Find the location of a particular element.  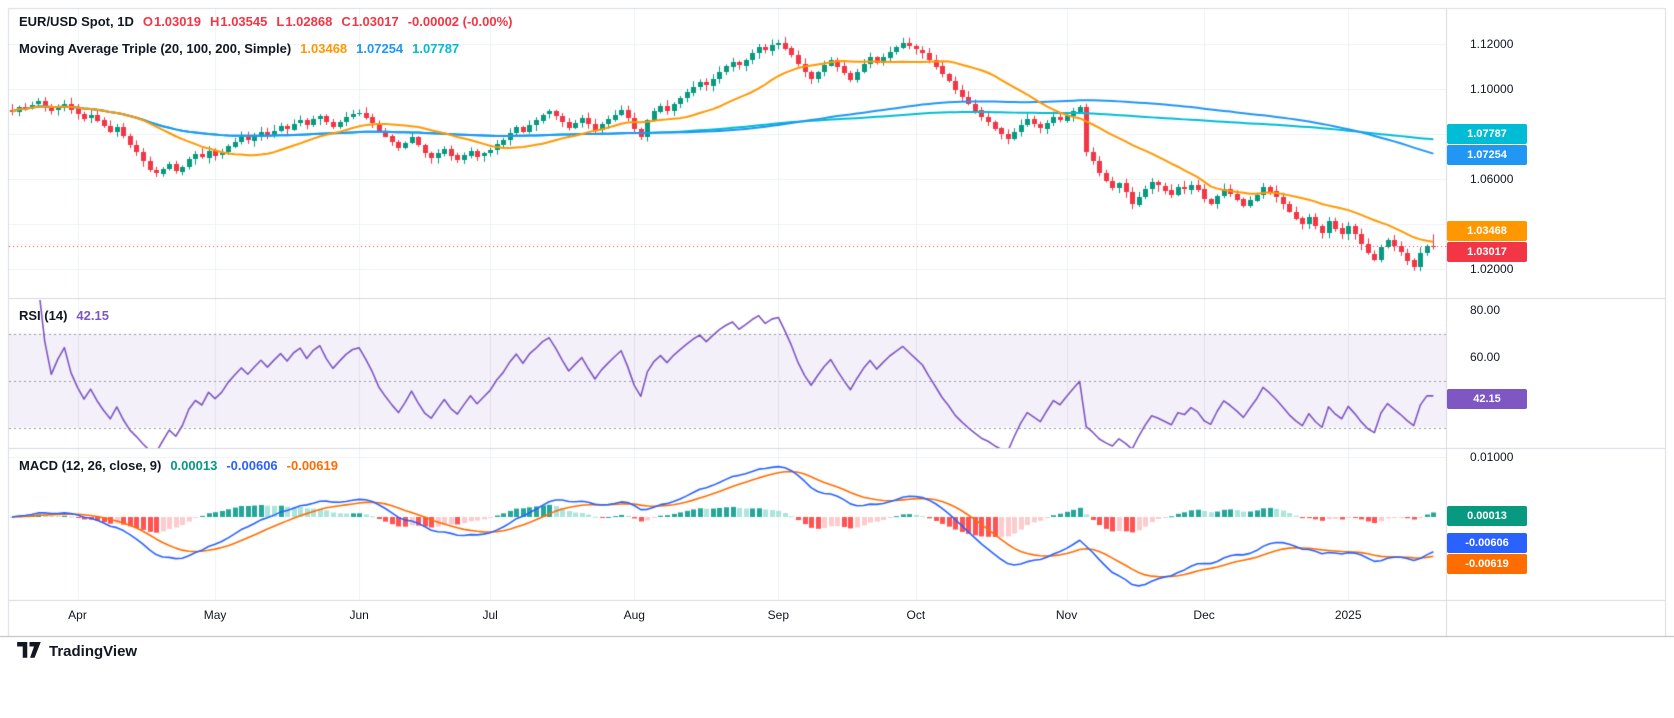

ma-100-price-tag: 1.07254 is located at coordinates (1487, 155).